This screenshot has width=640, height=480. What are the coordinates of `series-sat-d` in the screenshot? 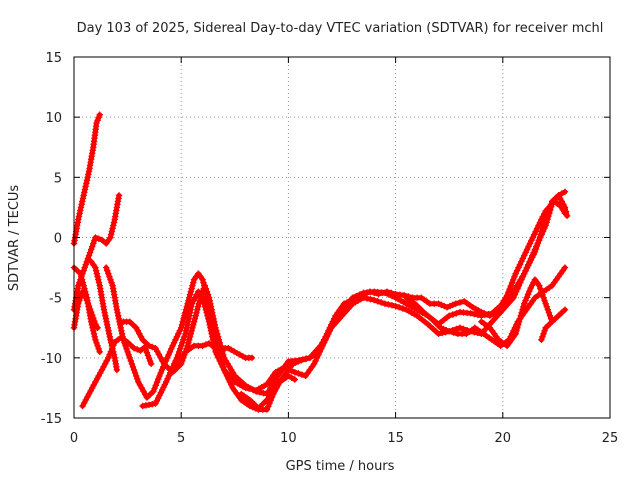 It's located at (117, 372).